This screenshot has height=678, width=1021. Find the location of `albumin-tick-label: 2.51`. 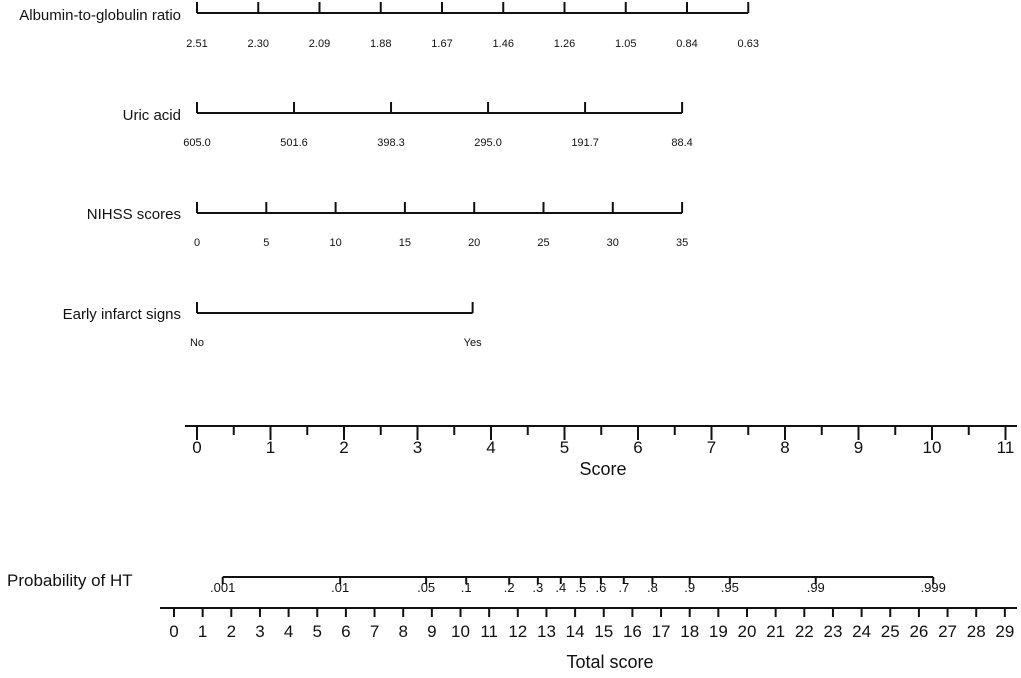

albumin-tick-label: 2.51 is located at coordinates (196, 44).